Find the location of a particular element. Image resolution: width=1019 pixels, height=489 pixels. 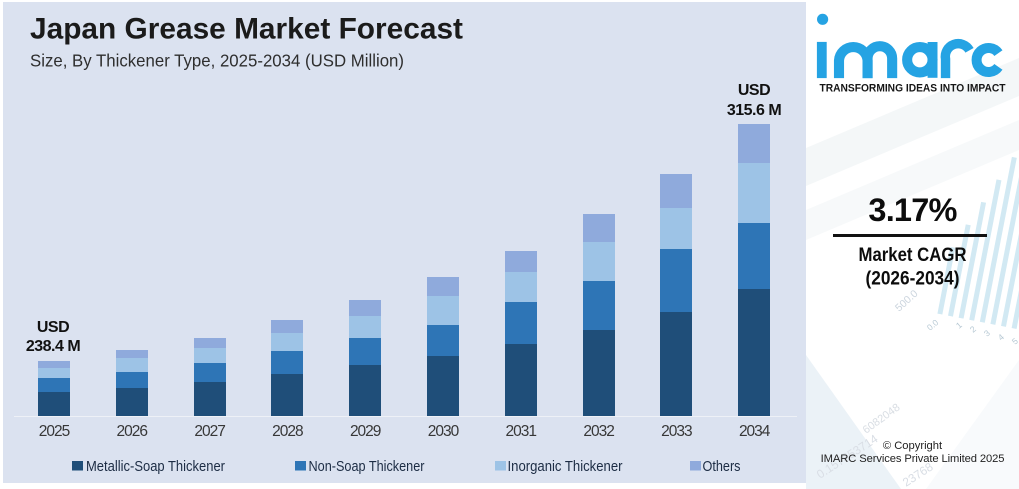

svg-text: Inorganic Thickener is located at coordinates (565, 466).